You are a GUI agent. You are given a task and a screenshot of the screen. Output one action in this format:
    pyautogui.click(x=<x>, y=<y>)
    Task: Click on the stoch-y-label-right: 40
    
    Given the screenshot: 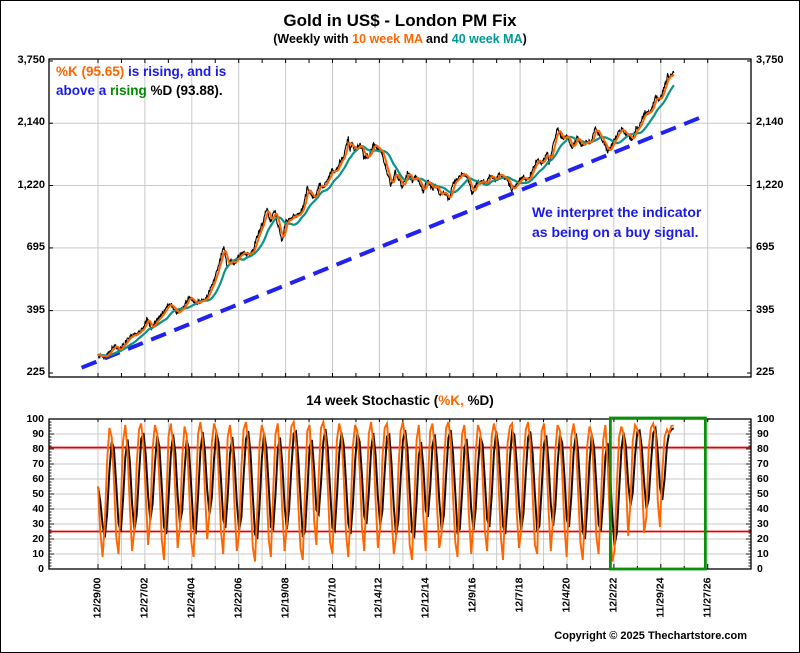 What is the action you would take?
    pyautogui.click(x=763, y=508)
    